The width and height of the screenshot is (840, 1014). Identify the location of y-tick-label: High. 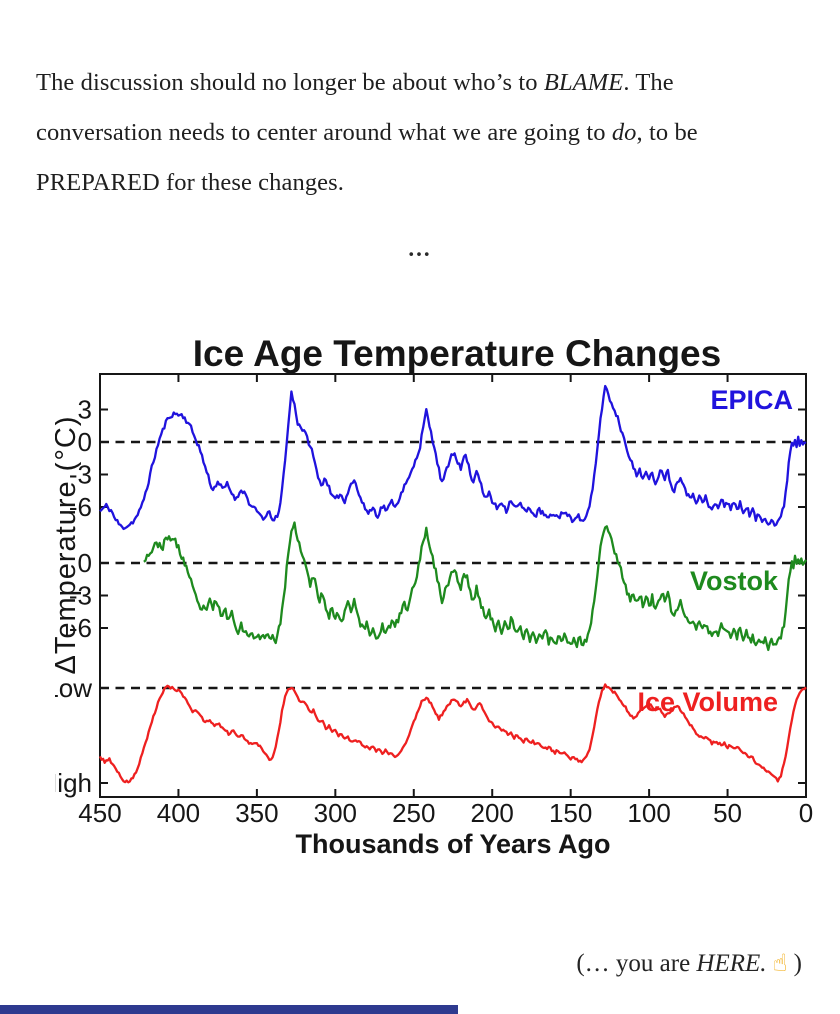
(73, 783).